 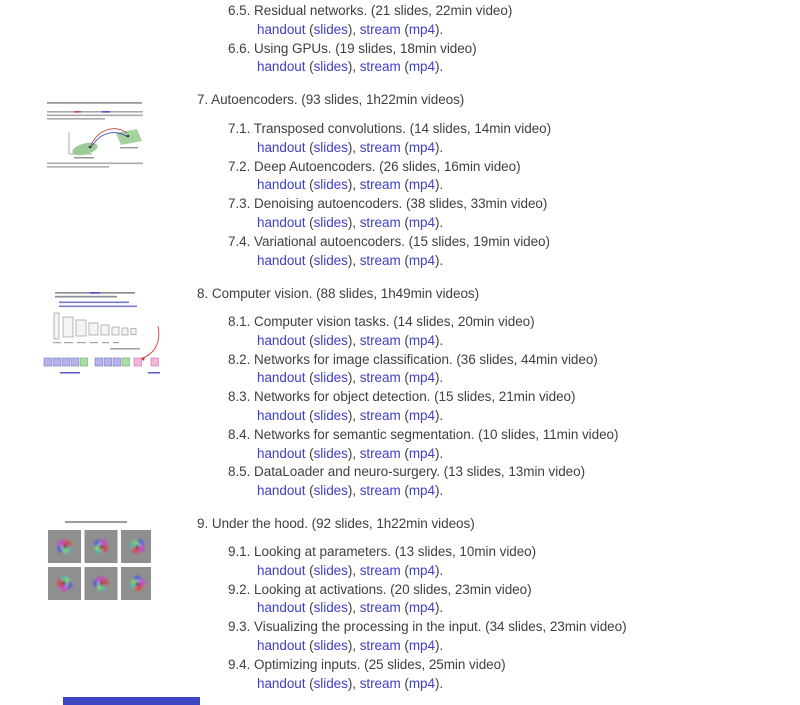 I want to click on section-number: 9., so click(x=203, y=523).